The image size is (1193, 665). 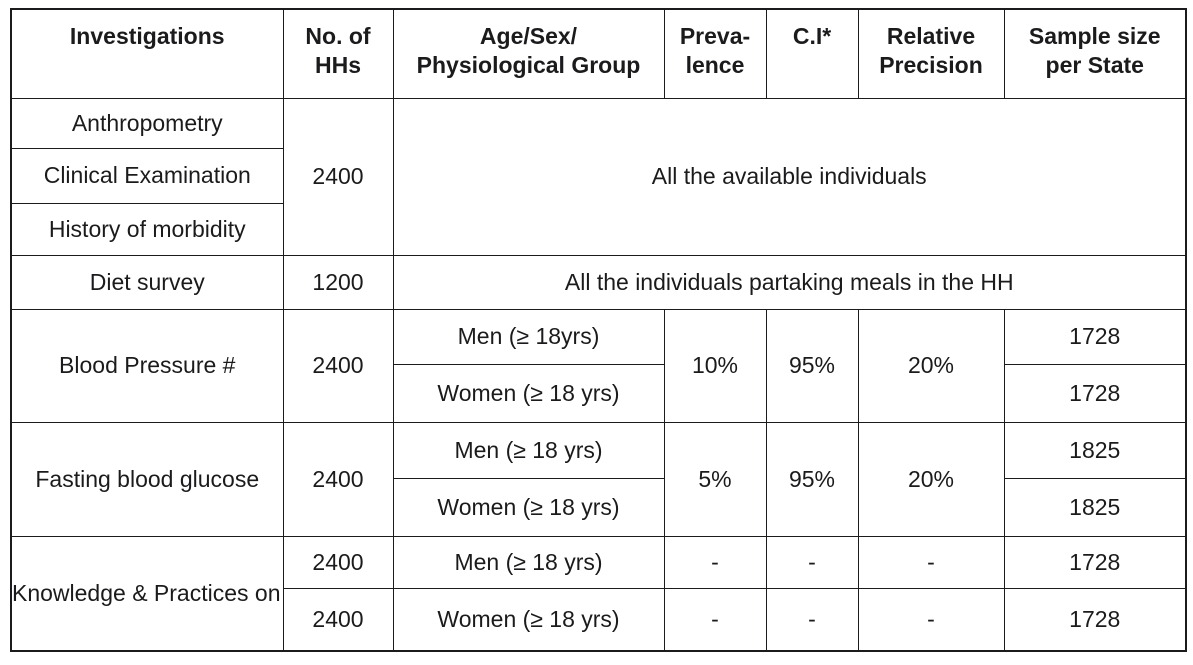 What do you see at coordinates (931, 365) in the screenshot?
I see `cell-bp-precision: 20%` at bounding box center [931, 365].